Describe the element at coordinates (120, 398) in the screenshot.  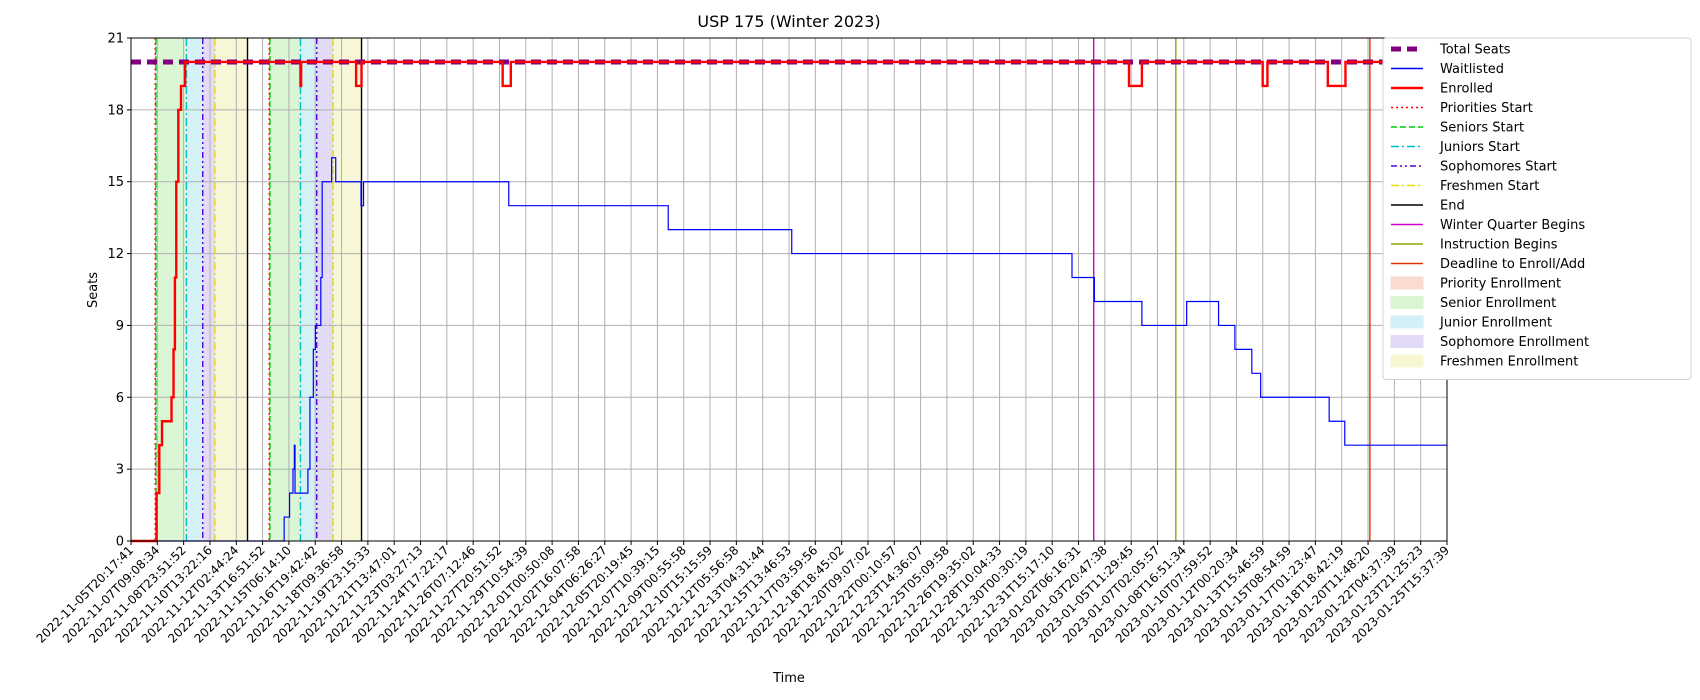
I see `y-tick-label-2: 6` at that location.